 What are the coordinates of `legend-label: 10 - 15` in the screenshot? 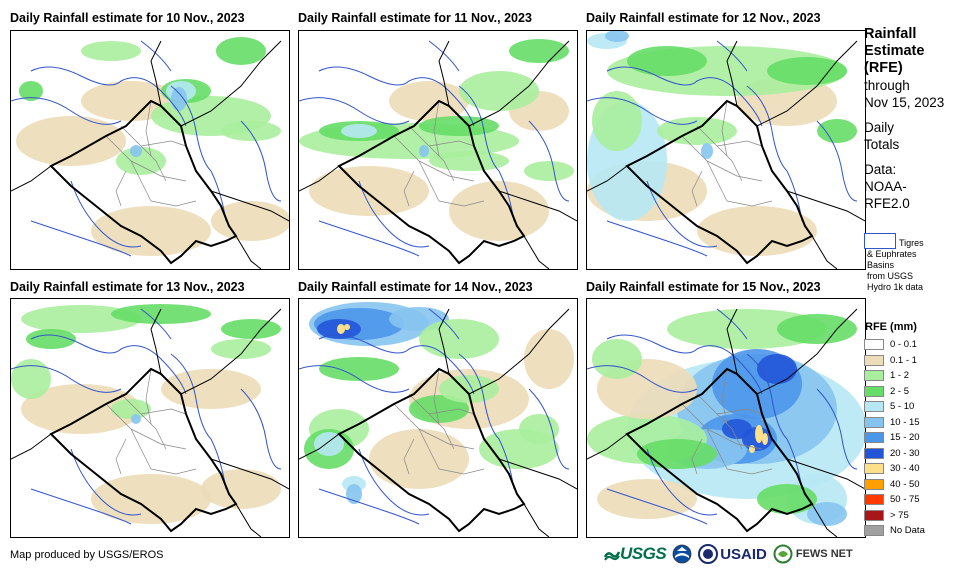 It's located at (905, 422).